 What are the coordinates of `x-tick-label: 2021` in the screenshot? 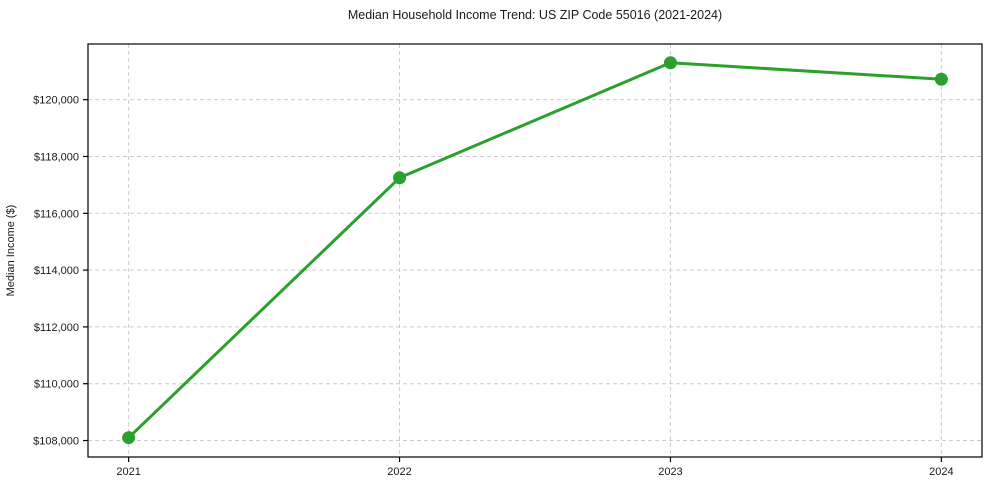 It's located at (128, 472).